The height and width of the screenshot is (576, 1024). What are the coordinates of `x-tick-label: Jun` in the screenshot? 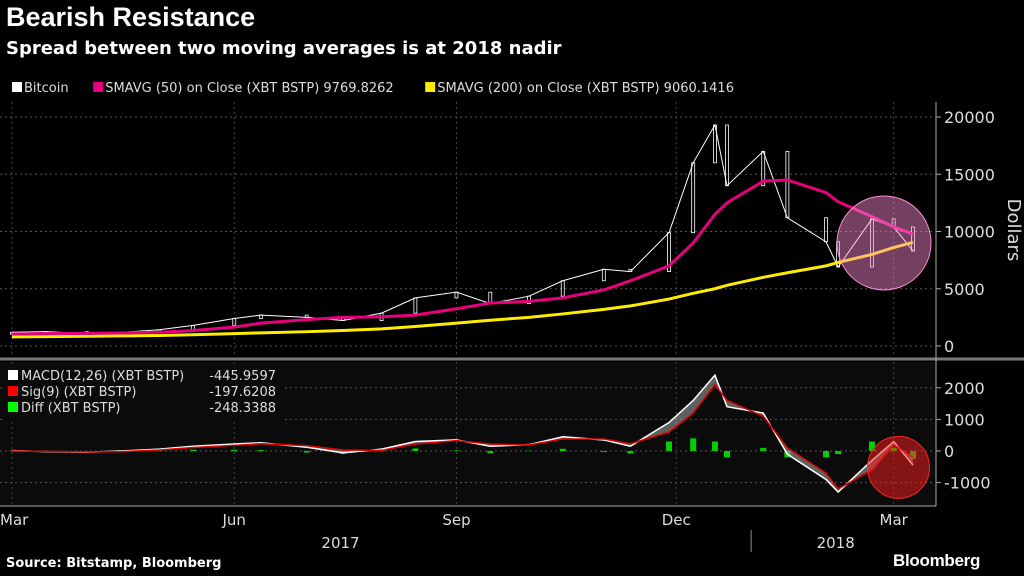 It's located at (234, 520).